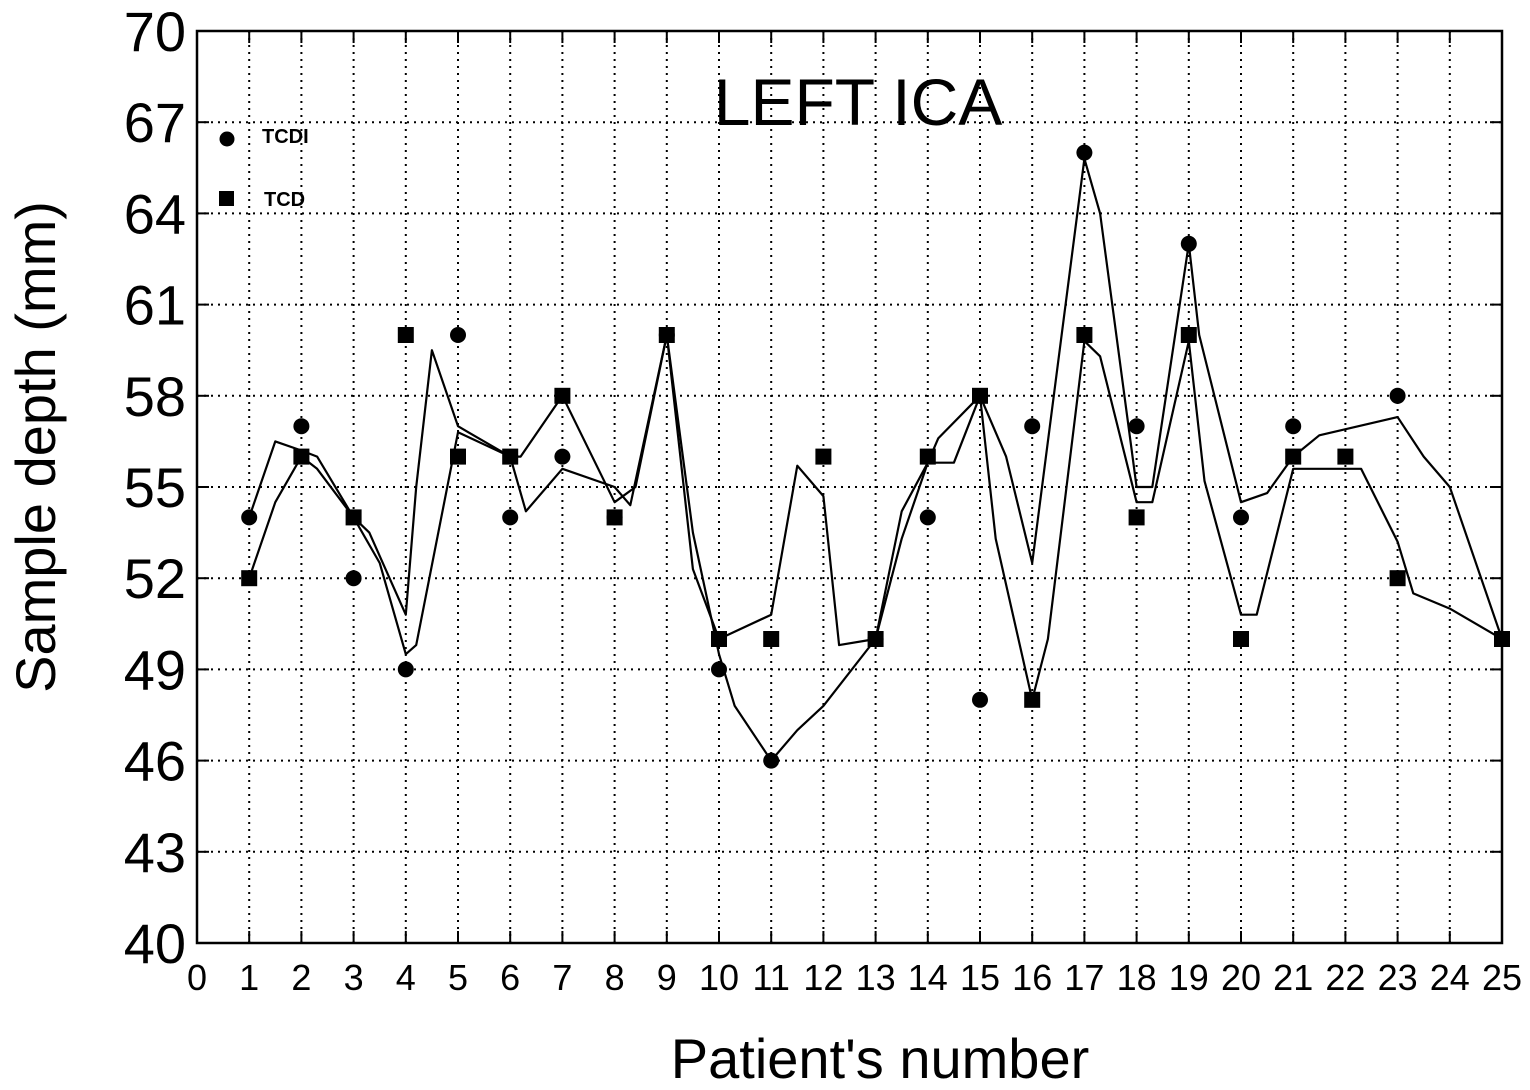 This screenshot has height=1090, width=1530. What do you see at coordinates (197, 977) in the screenshot?
I see `x-tick-label: 0` at bounding box center [197, 977].